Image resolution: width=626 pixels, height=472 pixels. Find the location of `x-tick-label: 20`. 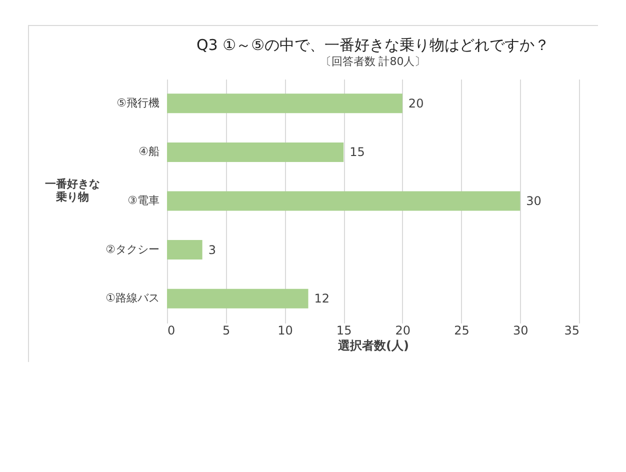

x-tick-label: 20 is located at coordinates (403, 331).